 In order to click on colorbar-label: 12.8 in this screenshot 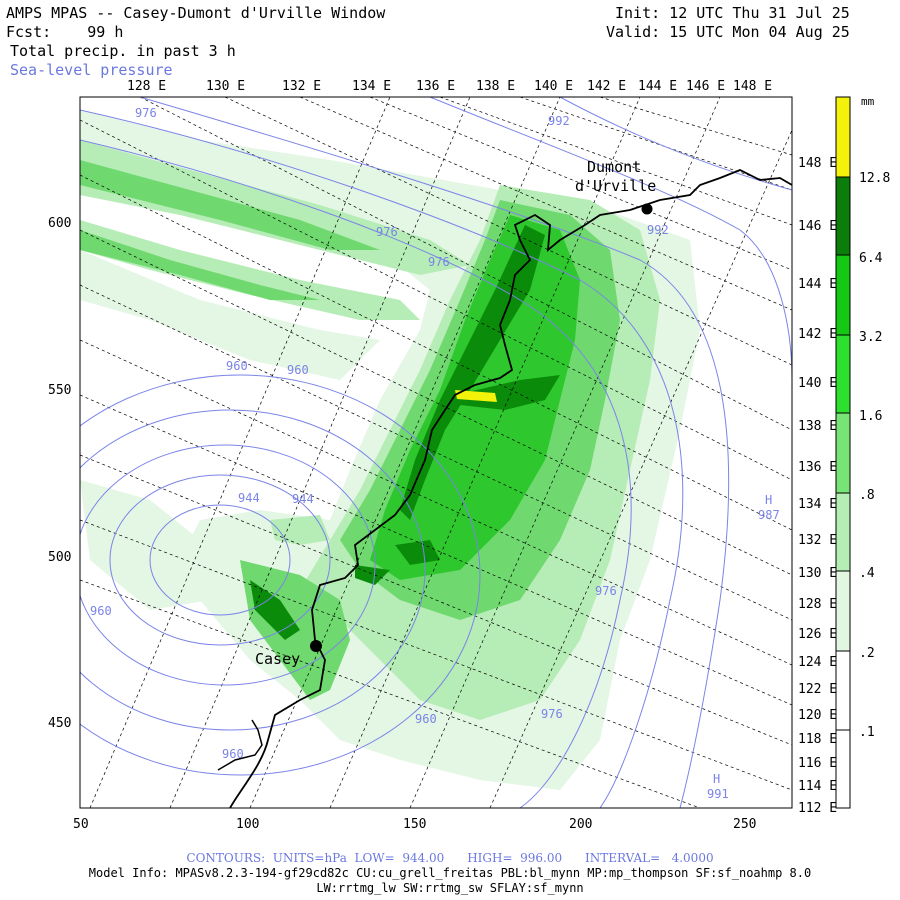, I will do `click(874, 178)`.